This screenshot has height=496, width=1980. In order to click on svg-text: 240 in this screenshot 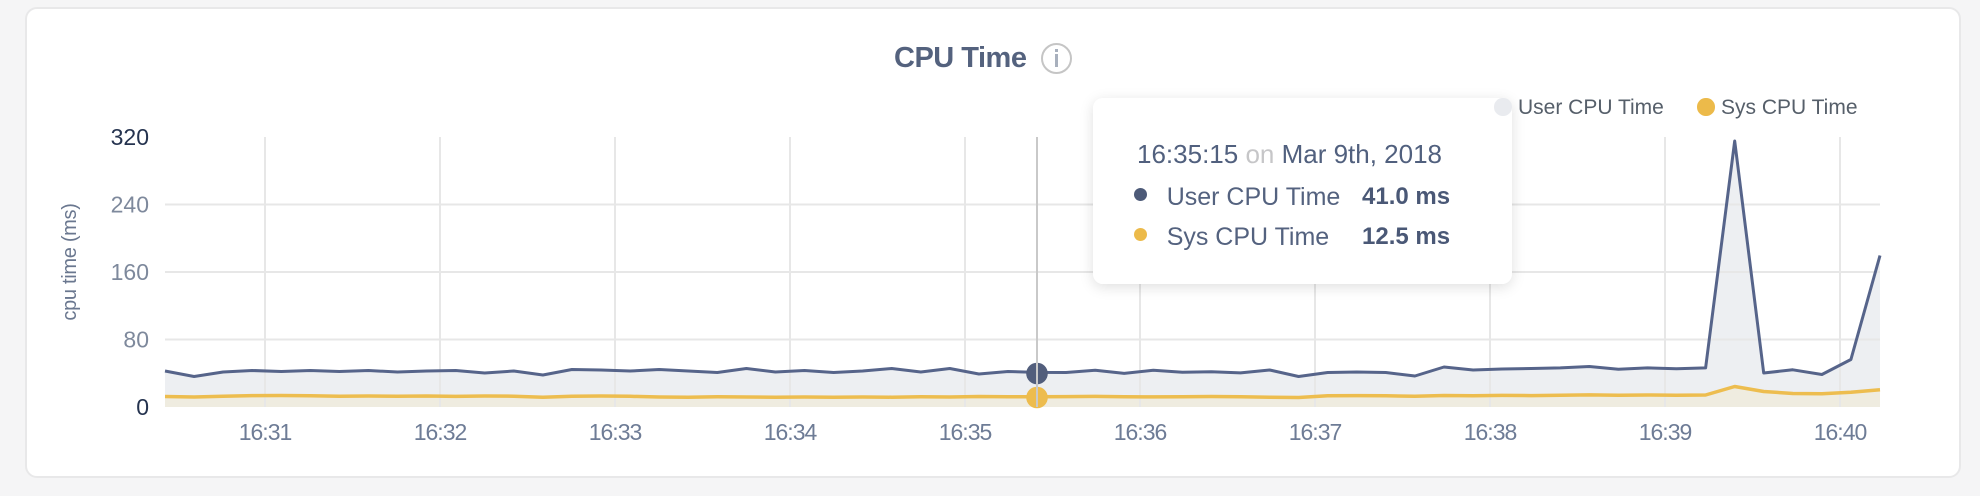, I will do `click(130, 205)`.